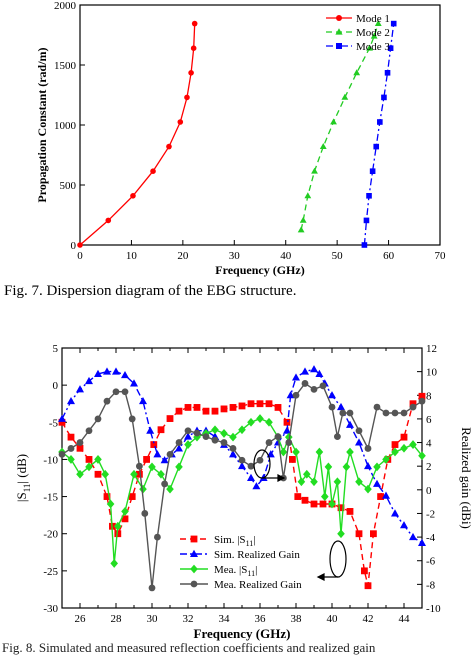 The height and width of the screenshot is (656, 474). I want to click on left-y-tick-label: -10, so click(50, 460).